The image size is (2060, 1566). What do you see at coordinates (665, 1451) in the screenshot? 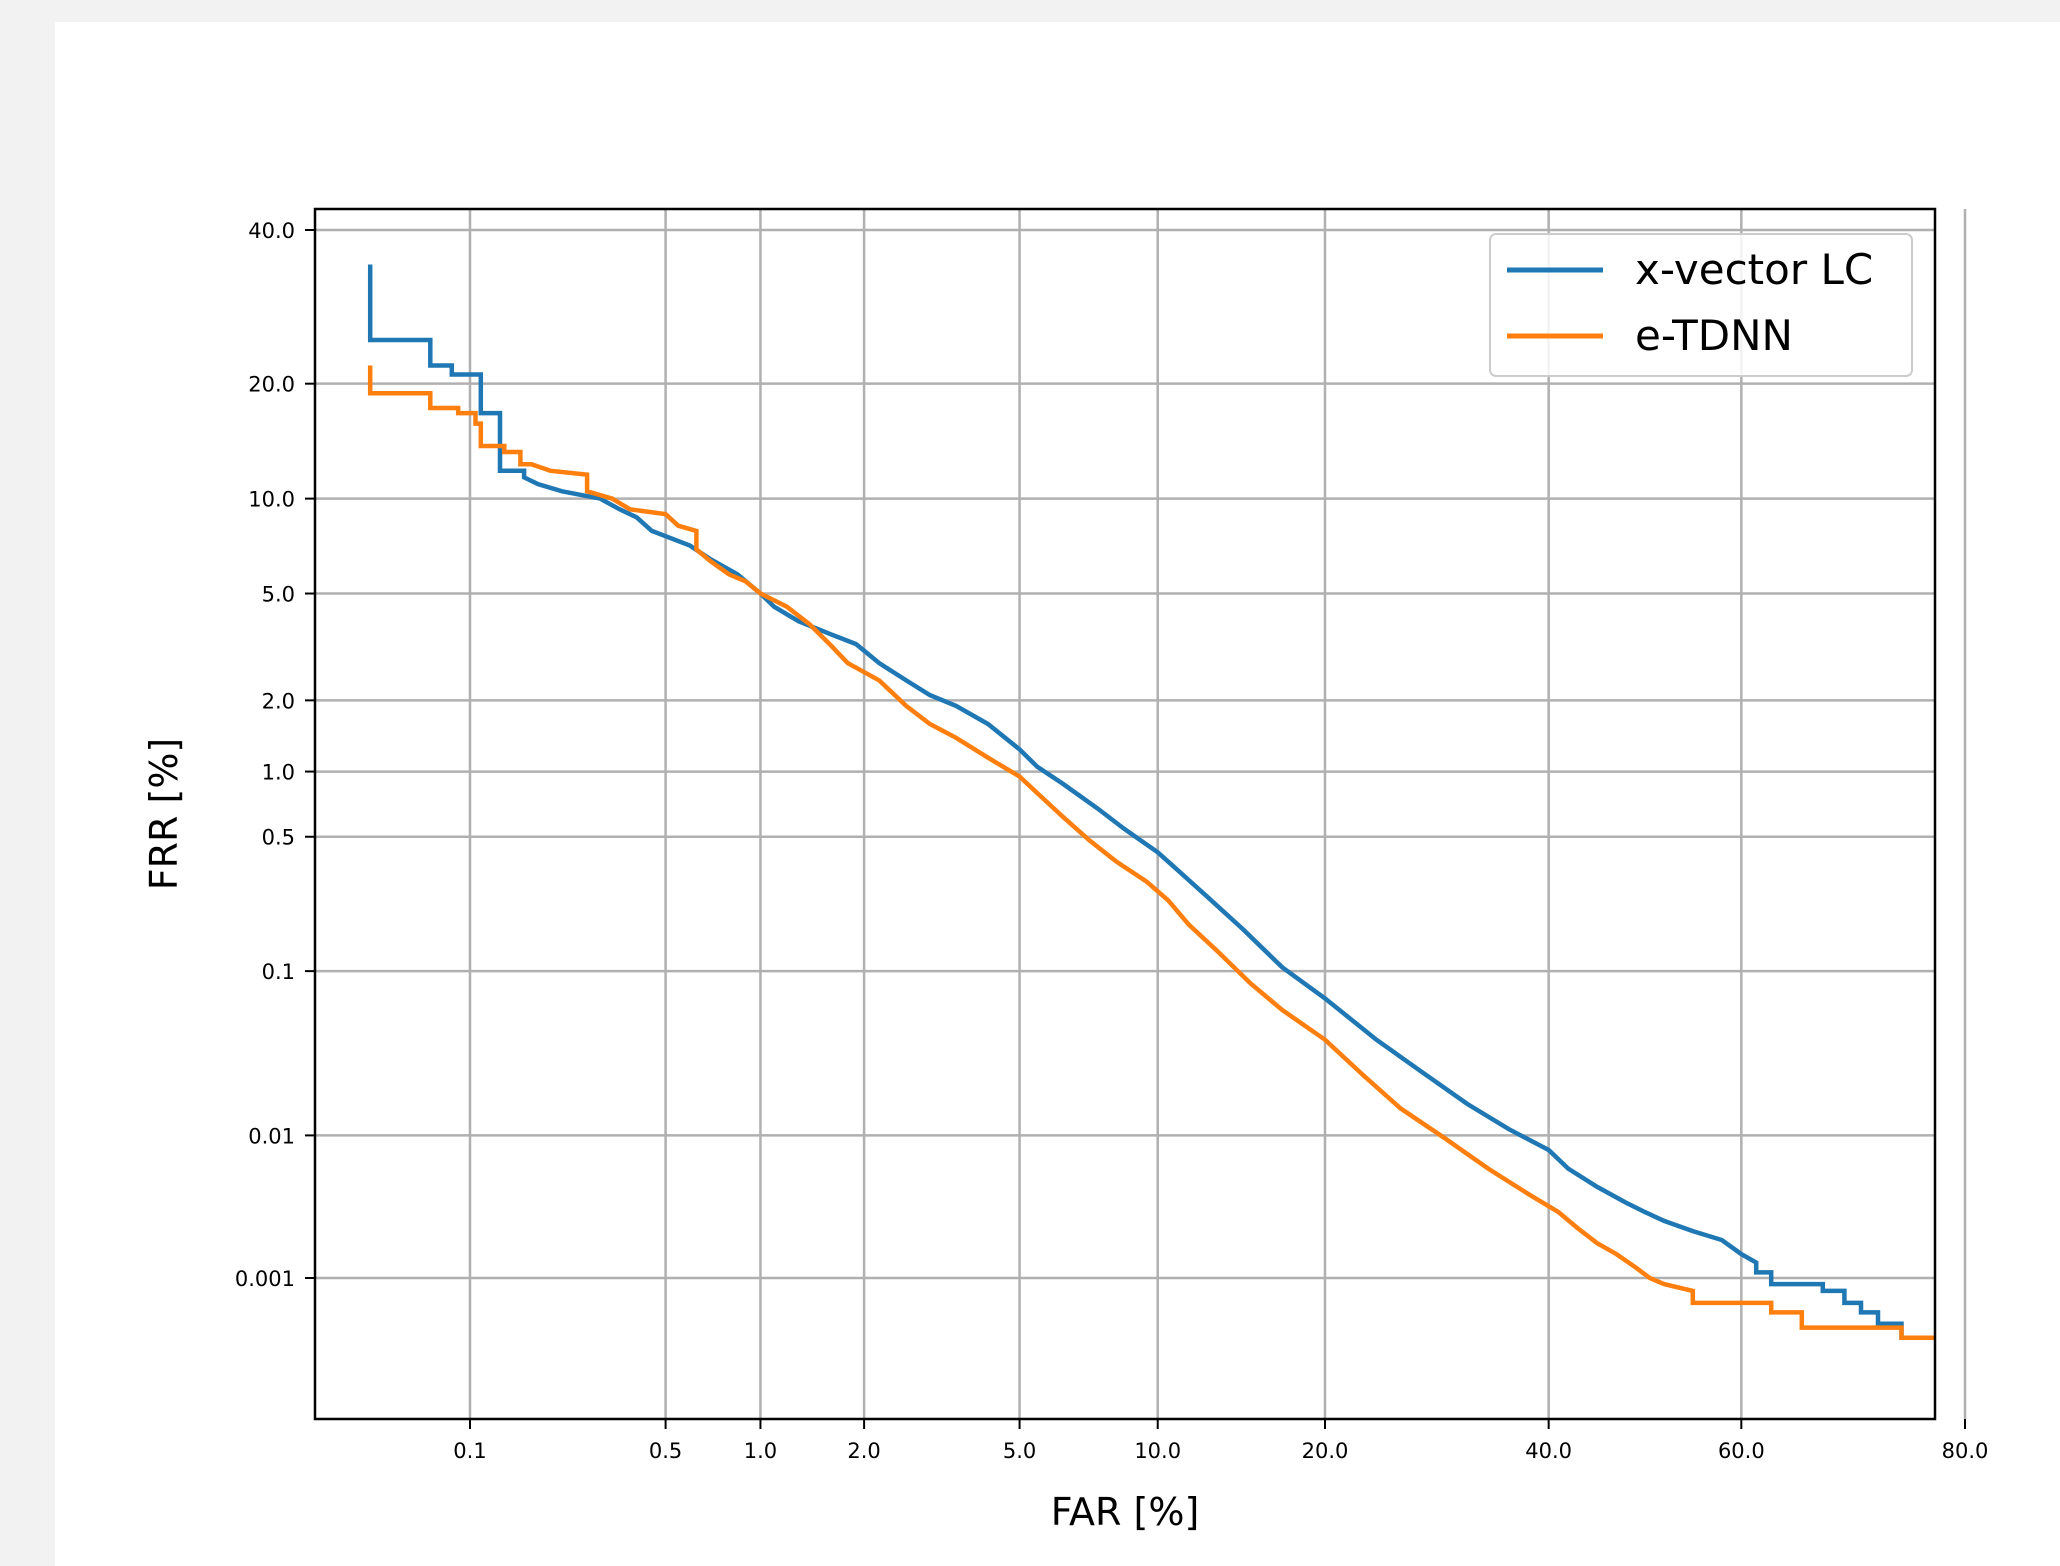
I see `x-tick-label: 0.5` at bounding box center [665, 1451].